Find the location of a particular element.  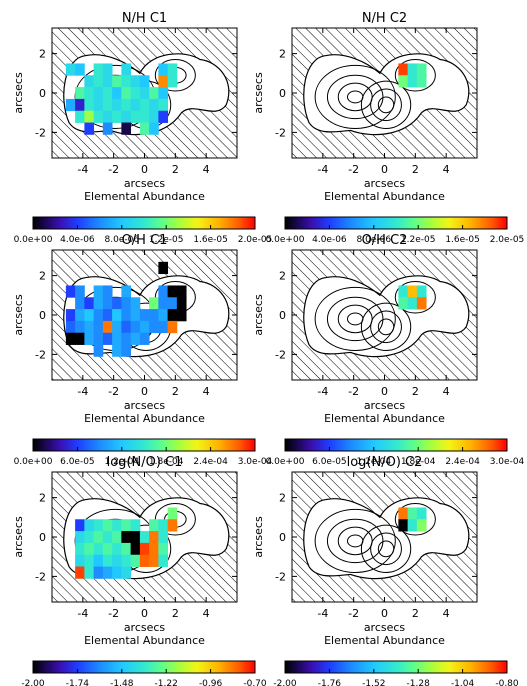

colorbar-tick-label: 1.2e-04 is located at coordinates (374, 462).